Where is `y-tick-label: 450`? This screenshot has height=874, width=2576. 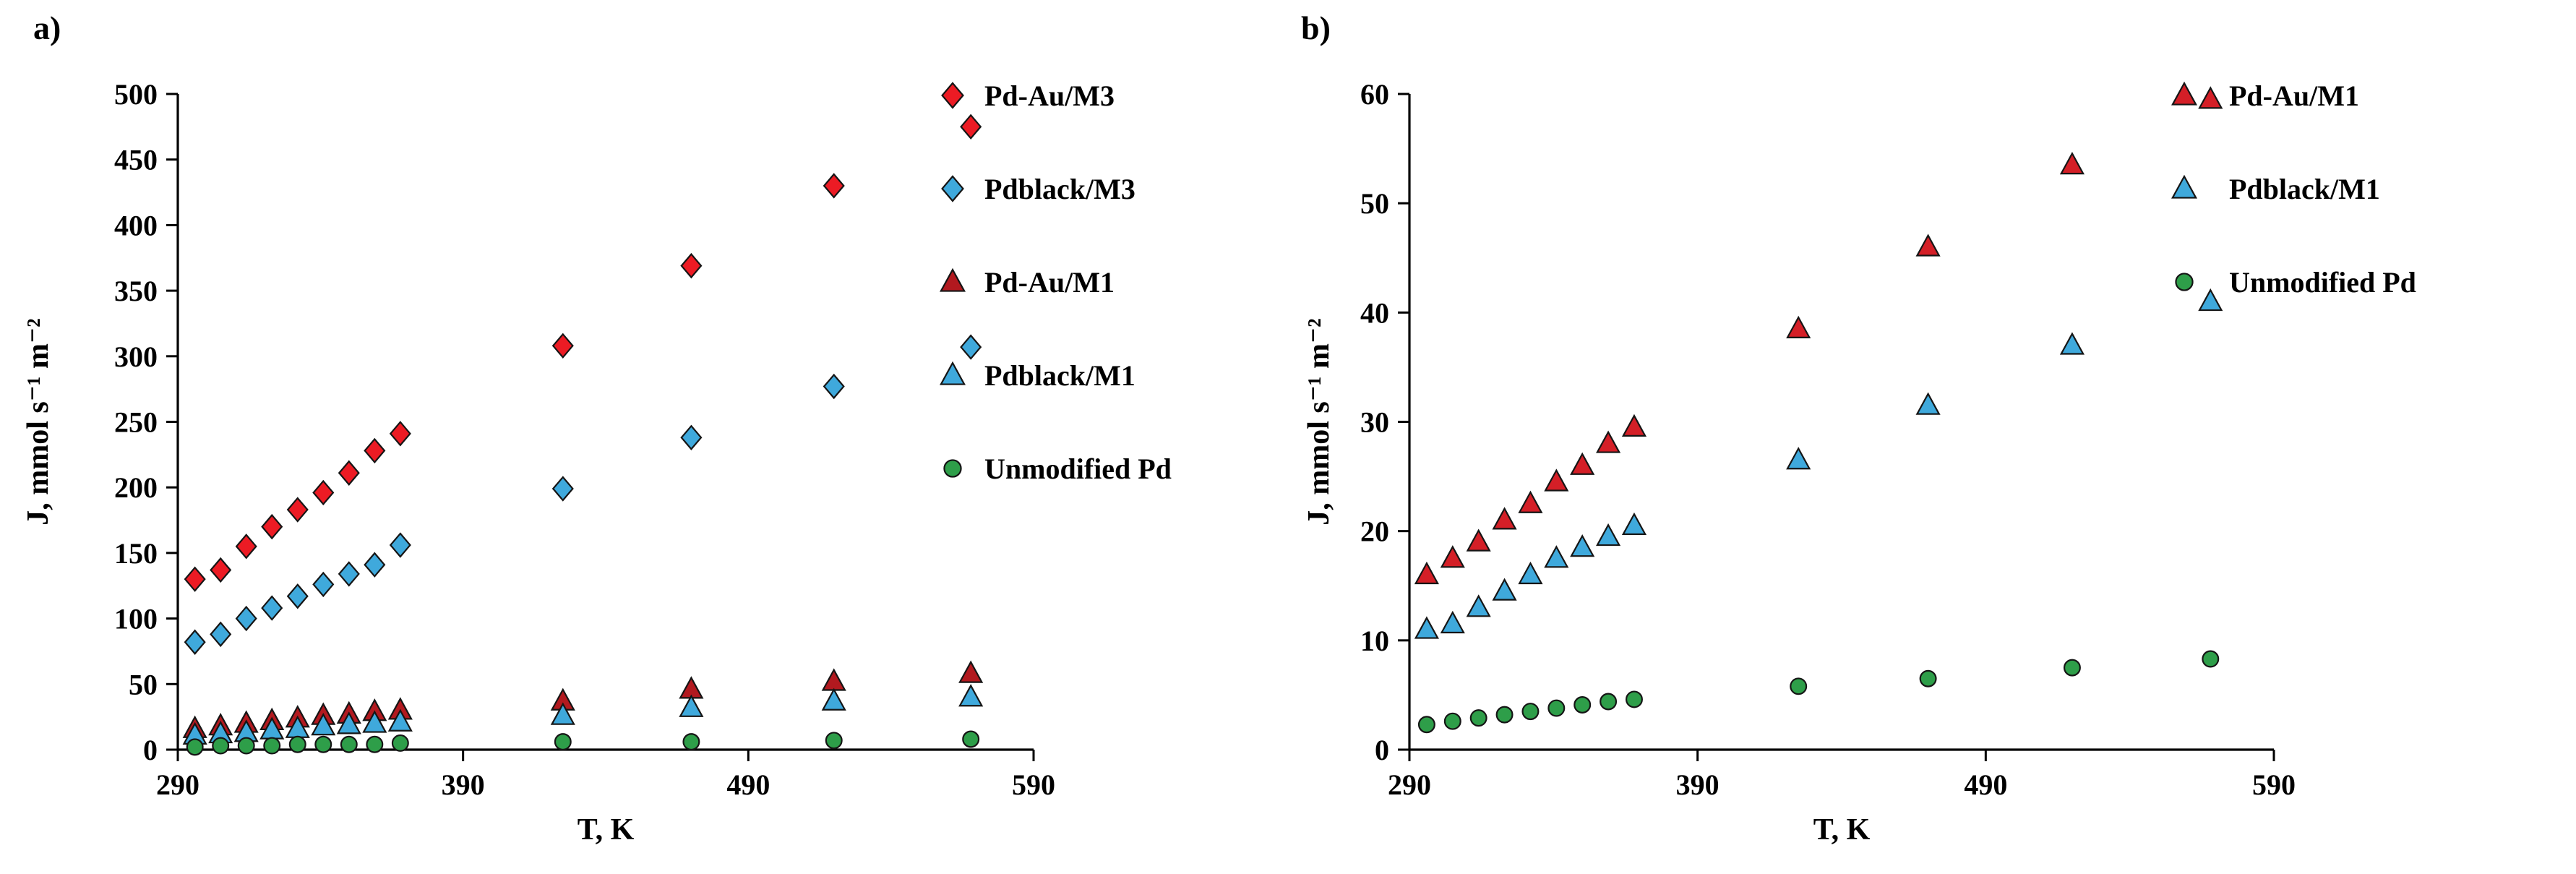 y-tick-label: 450 is located at coordinates (136, 160).